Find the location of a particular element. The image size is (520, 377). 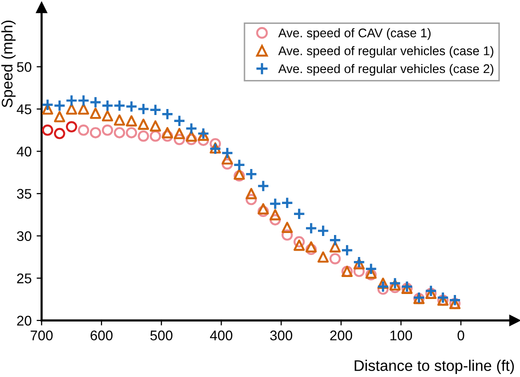

y-tick-label: 25 is located at coordinates (24, 279).